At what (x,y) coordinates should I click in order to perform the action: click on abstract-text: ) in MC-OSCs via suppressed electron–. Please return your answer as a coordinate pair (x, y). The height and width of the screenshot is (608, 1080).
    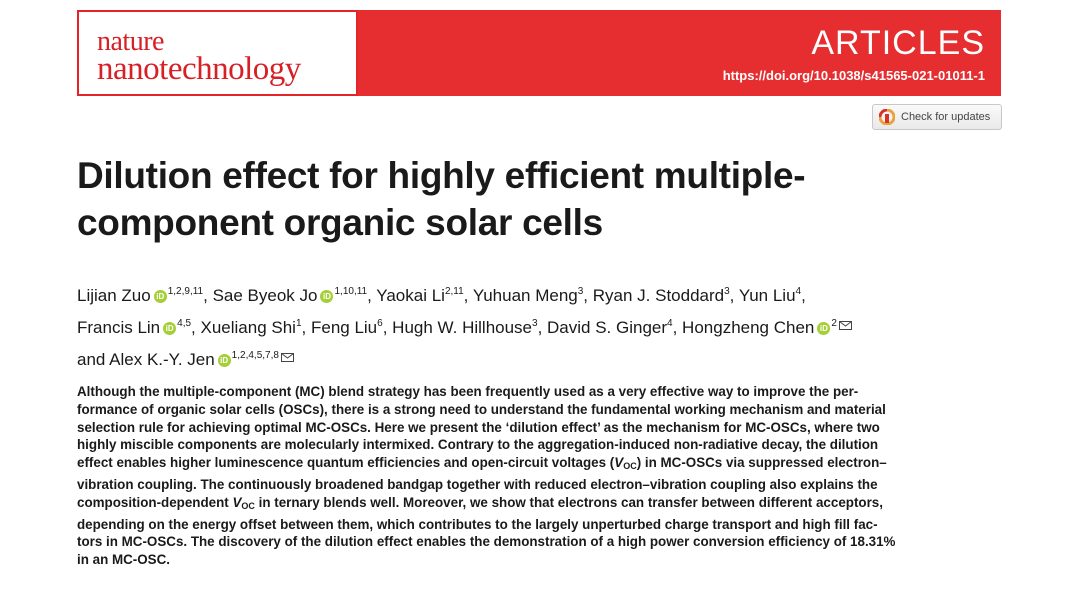
    Looking at the image, I should click on (761, 463).